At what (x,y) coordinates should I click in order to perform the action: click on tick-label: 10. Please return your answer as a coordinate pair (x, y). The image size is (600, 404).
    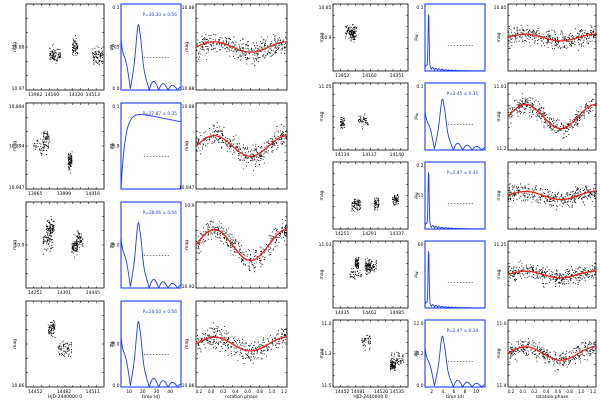
    Looking at the image, I should click on (476, 392).